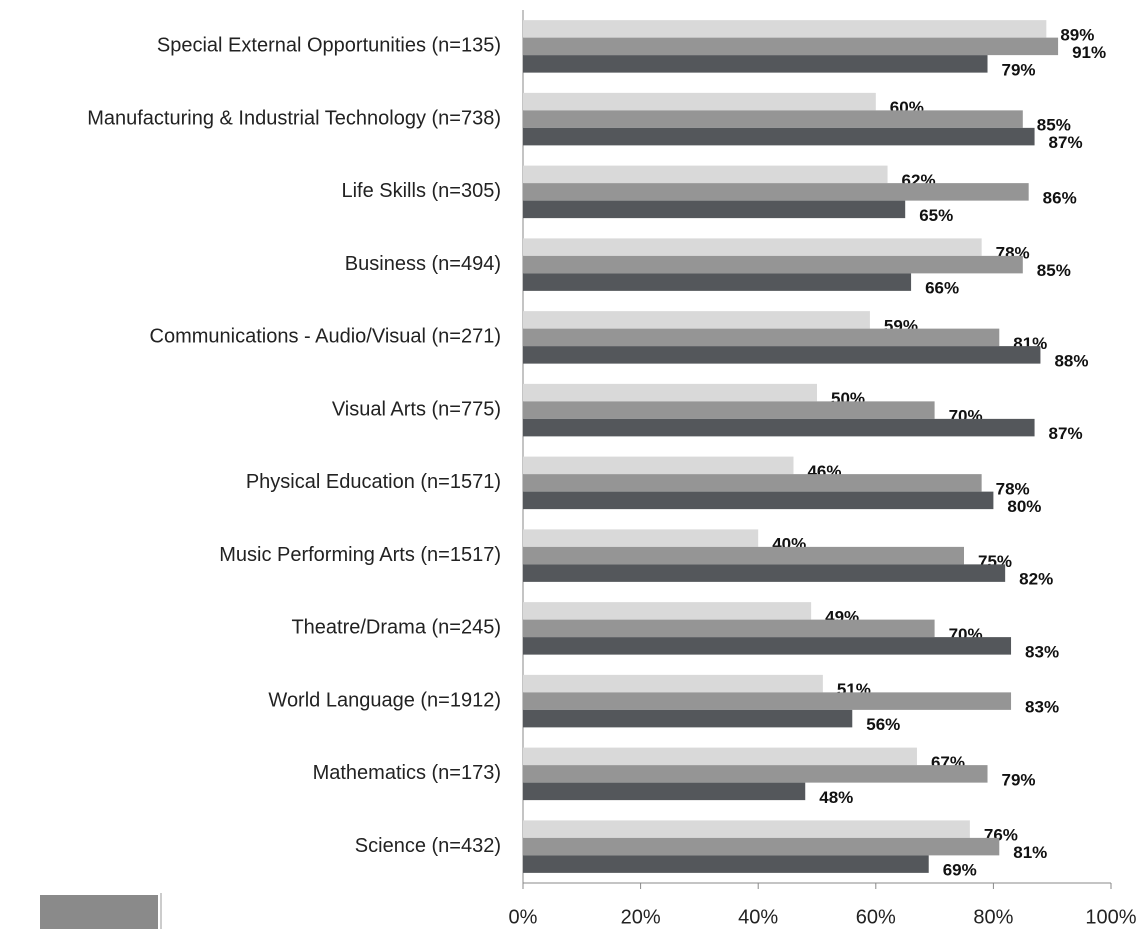 The width and height of the screenshot is (1146, 929). What do you see at coordinates (421, 191) in the screenshot?
I see `y-tick-label: Life Skills (n=305)` at bounding box center [421, 191].